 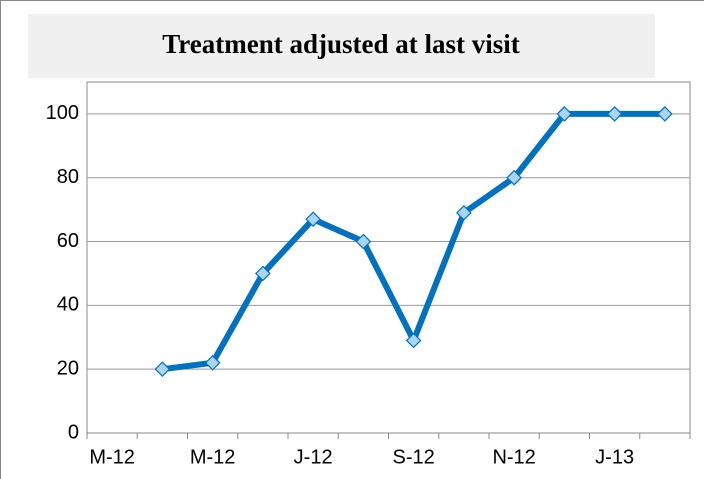 What do you see at coordinates (614, 457) in the screenshot?
I see `x-tick-label: J-13` at bounding box center [614, 457].